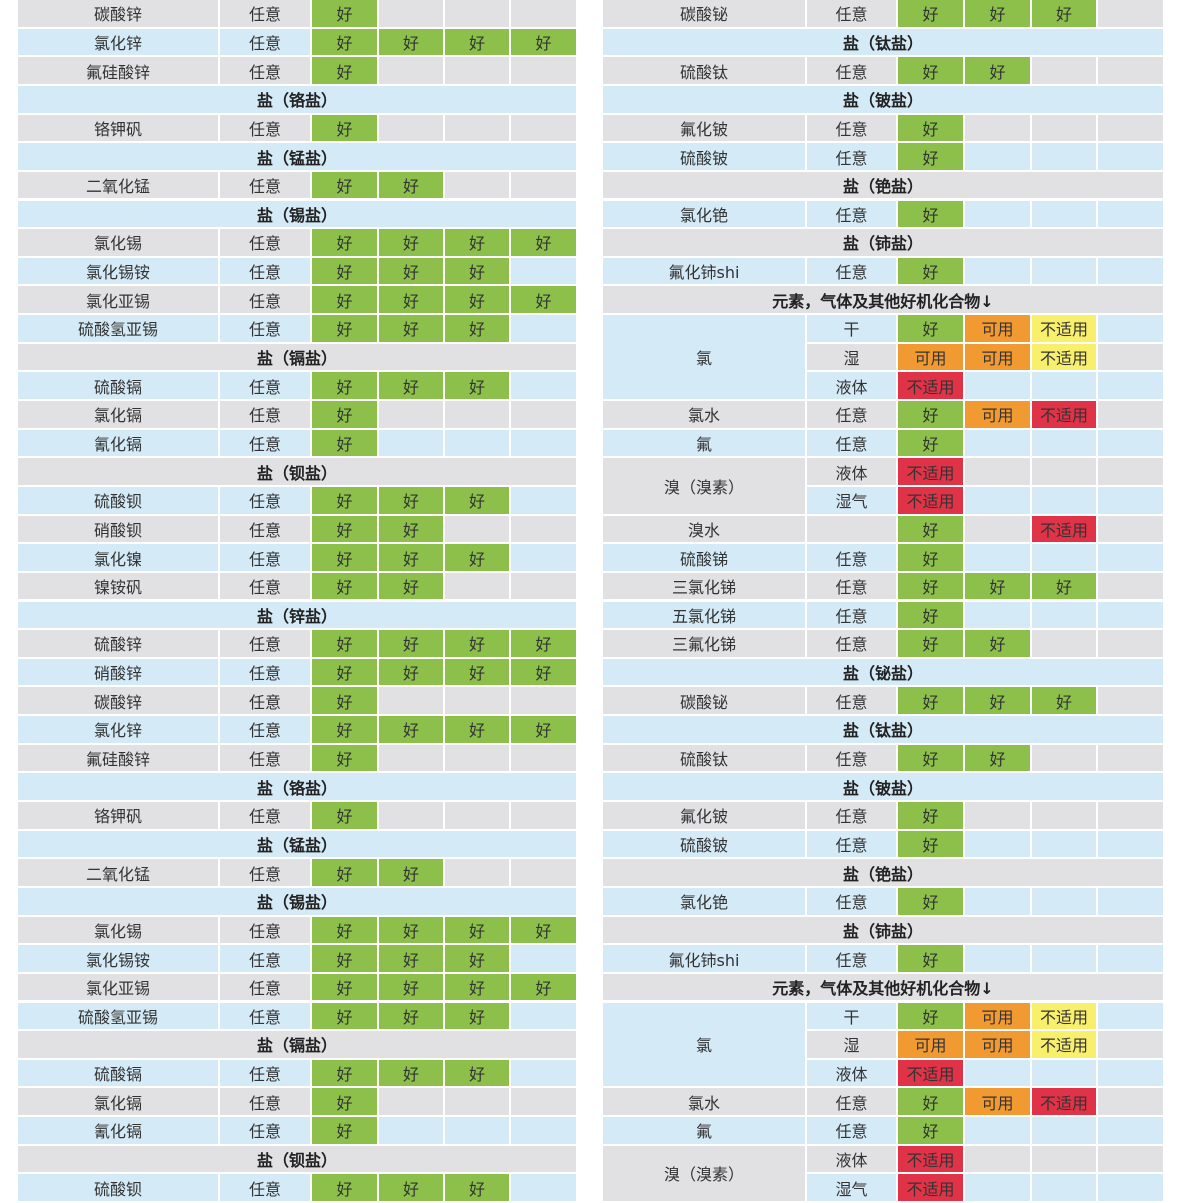 This screenshot has height=1203, width=1199. Describe the element at coordinates (297, 156) in the screenshot. I see `section-header: 盐（锰盐）` at that location.